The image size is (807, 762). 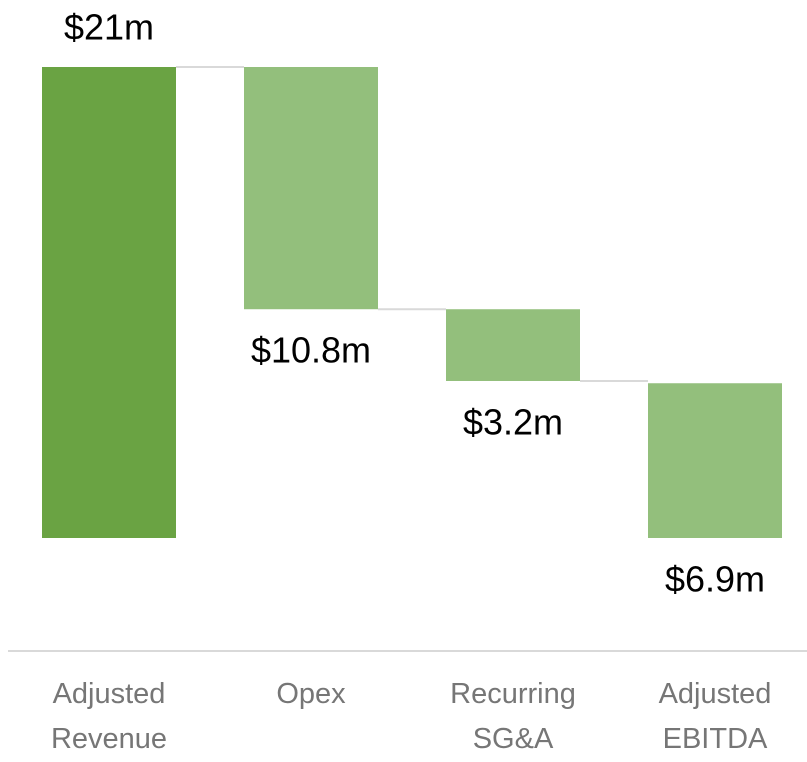 I want to click on value-label: $10.8m, so click(x=311, y=350).